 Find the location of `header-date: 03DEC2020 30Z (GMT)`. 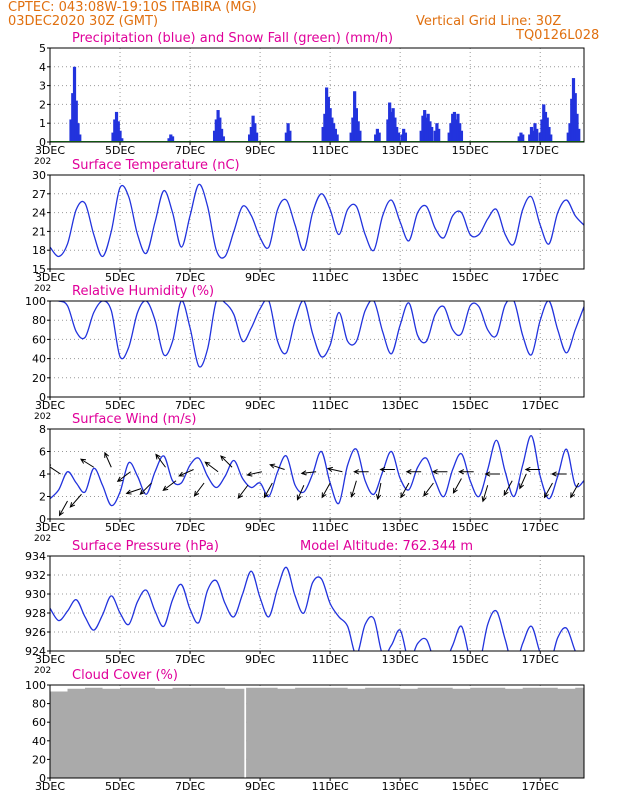

header-date: 03DEC2020 30Z (GMT) is located at coordinates (83, 21).